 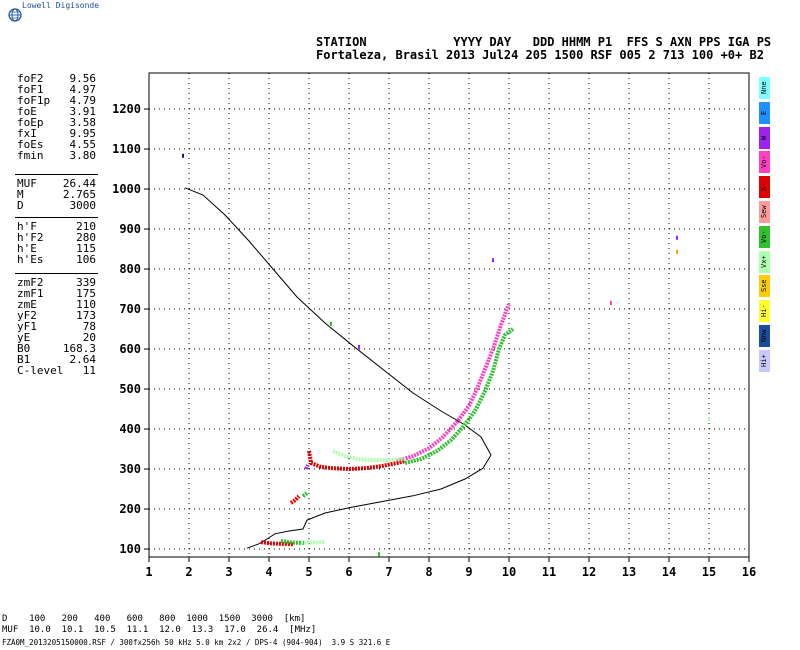 What do you see at coordinates (764, 311) in the screenshot?
I see `legend-item: Hi-` at bounding box center [764, 311].